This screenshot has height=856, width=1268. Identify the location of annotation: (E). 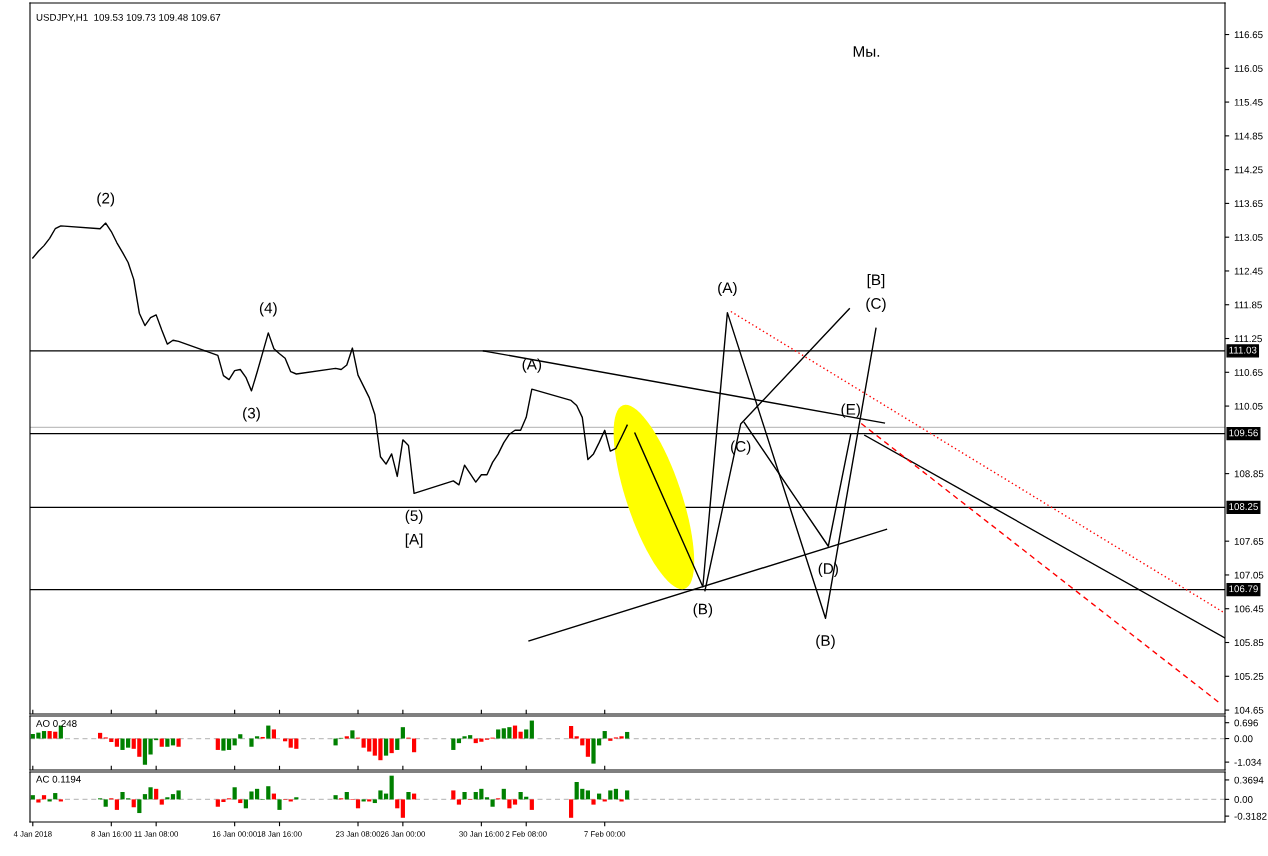
(850, 410).